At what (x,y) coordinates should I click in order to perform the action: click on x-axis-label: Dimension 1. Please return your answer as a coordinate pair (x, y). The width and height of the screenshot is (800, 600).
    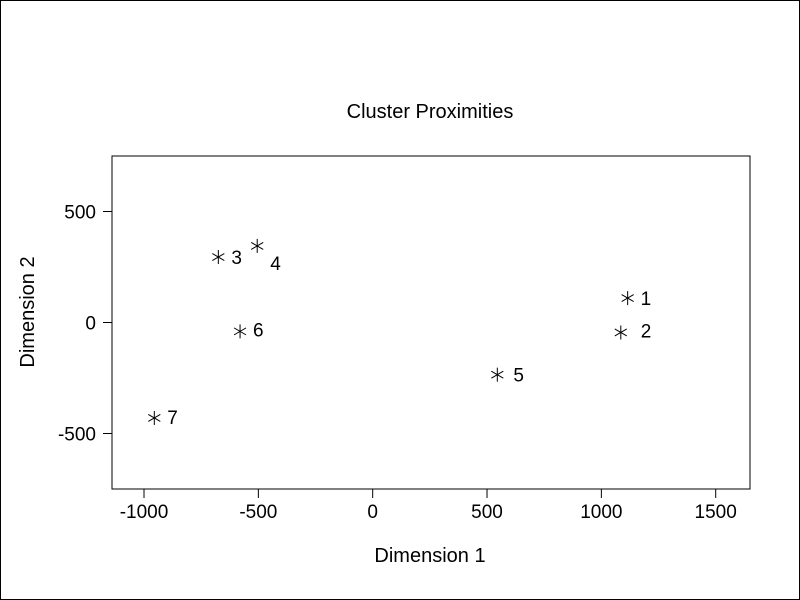
    Looking at the image, I should click on (429, 556).